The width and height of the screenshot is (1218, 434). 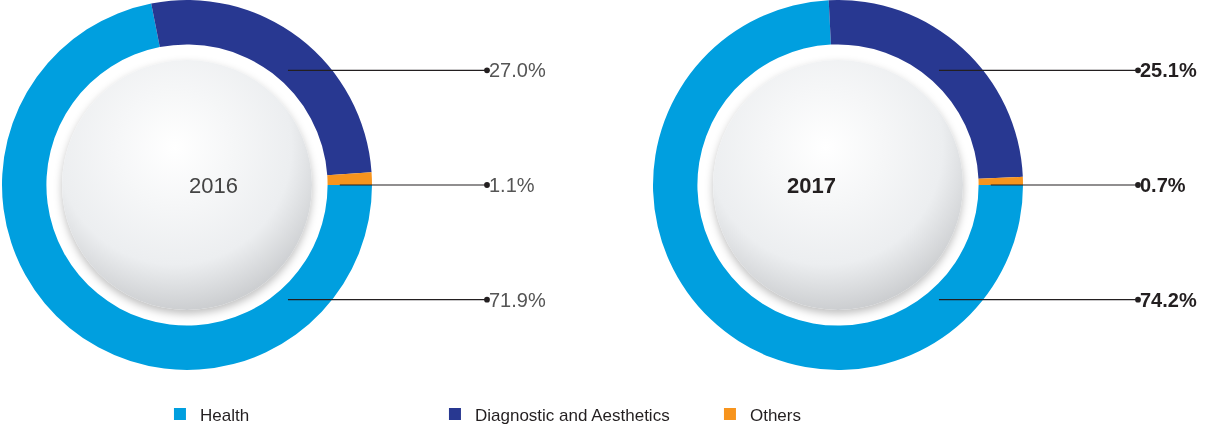 What do you see at coordinates (811, 185) in the screenshot?
I see `slice-label: 2017` at bounding box center [811, 185].